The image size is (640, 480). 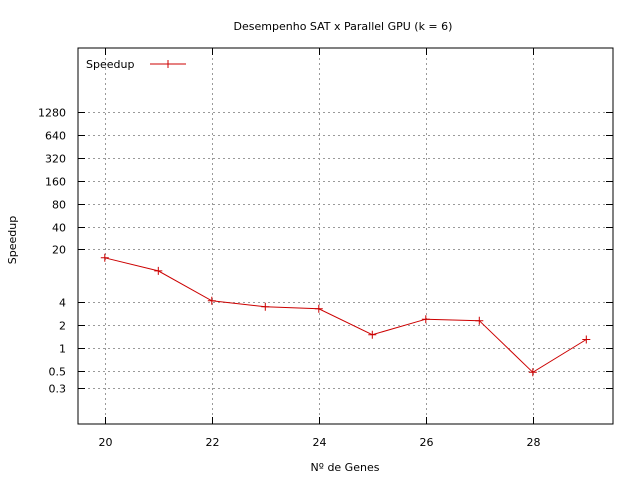 What do you see at coordinates (12, 240) in the screenshot?
I see `y-axis-label: Speedup` at bounding box center [12, 240].